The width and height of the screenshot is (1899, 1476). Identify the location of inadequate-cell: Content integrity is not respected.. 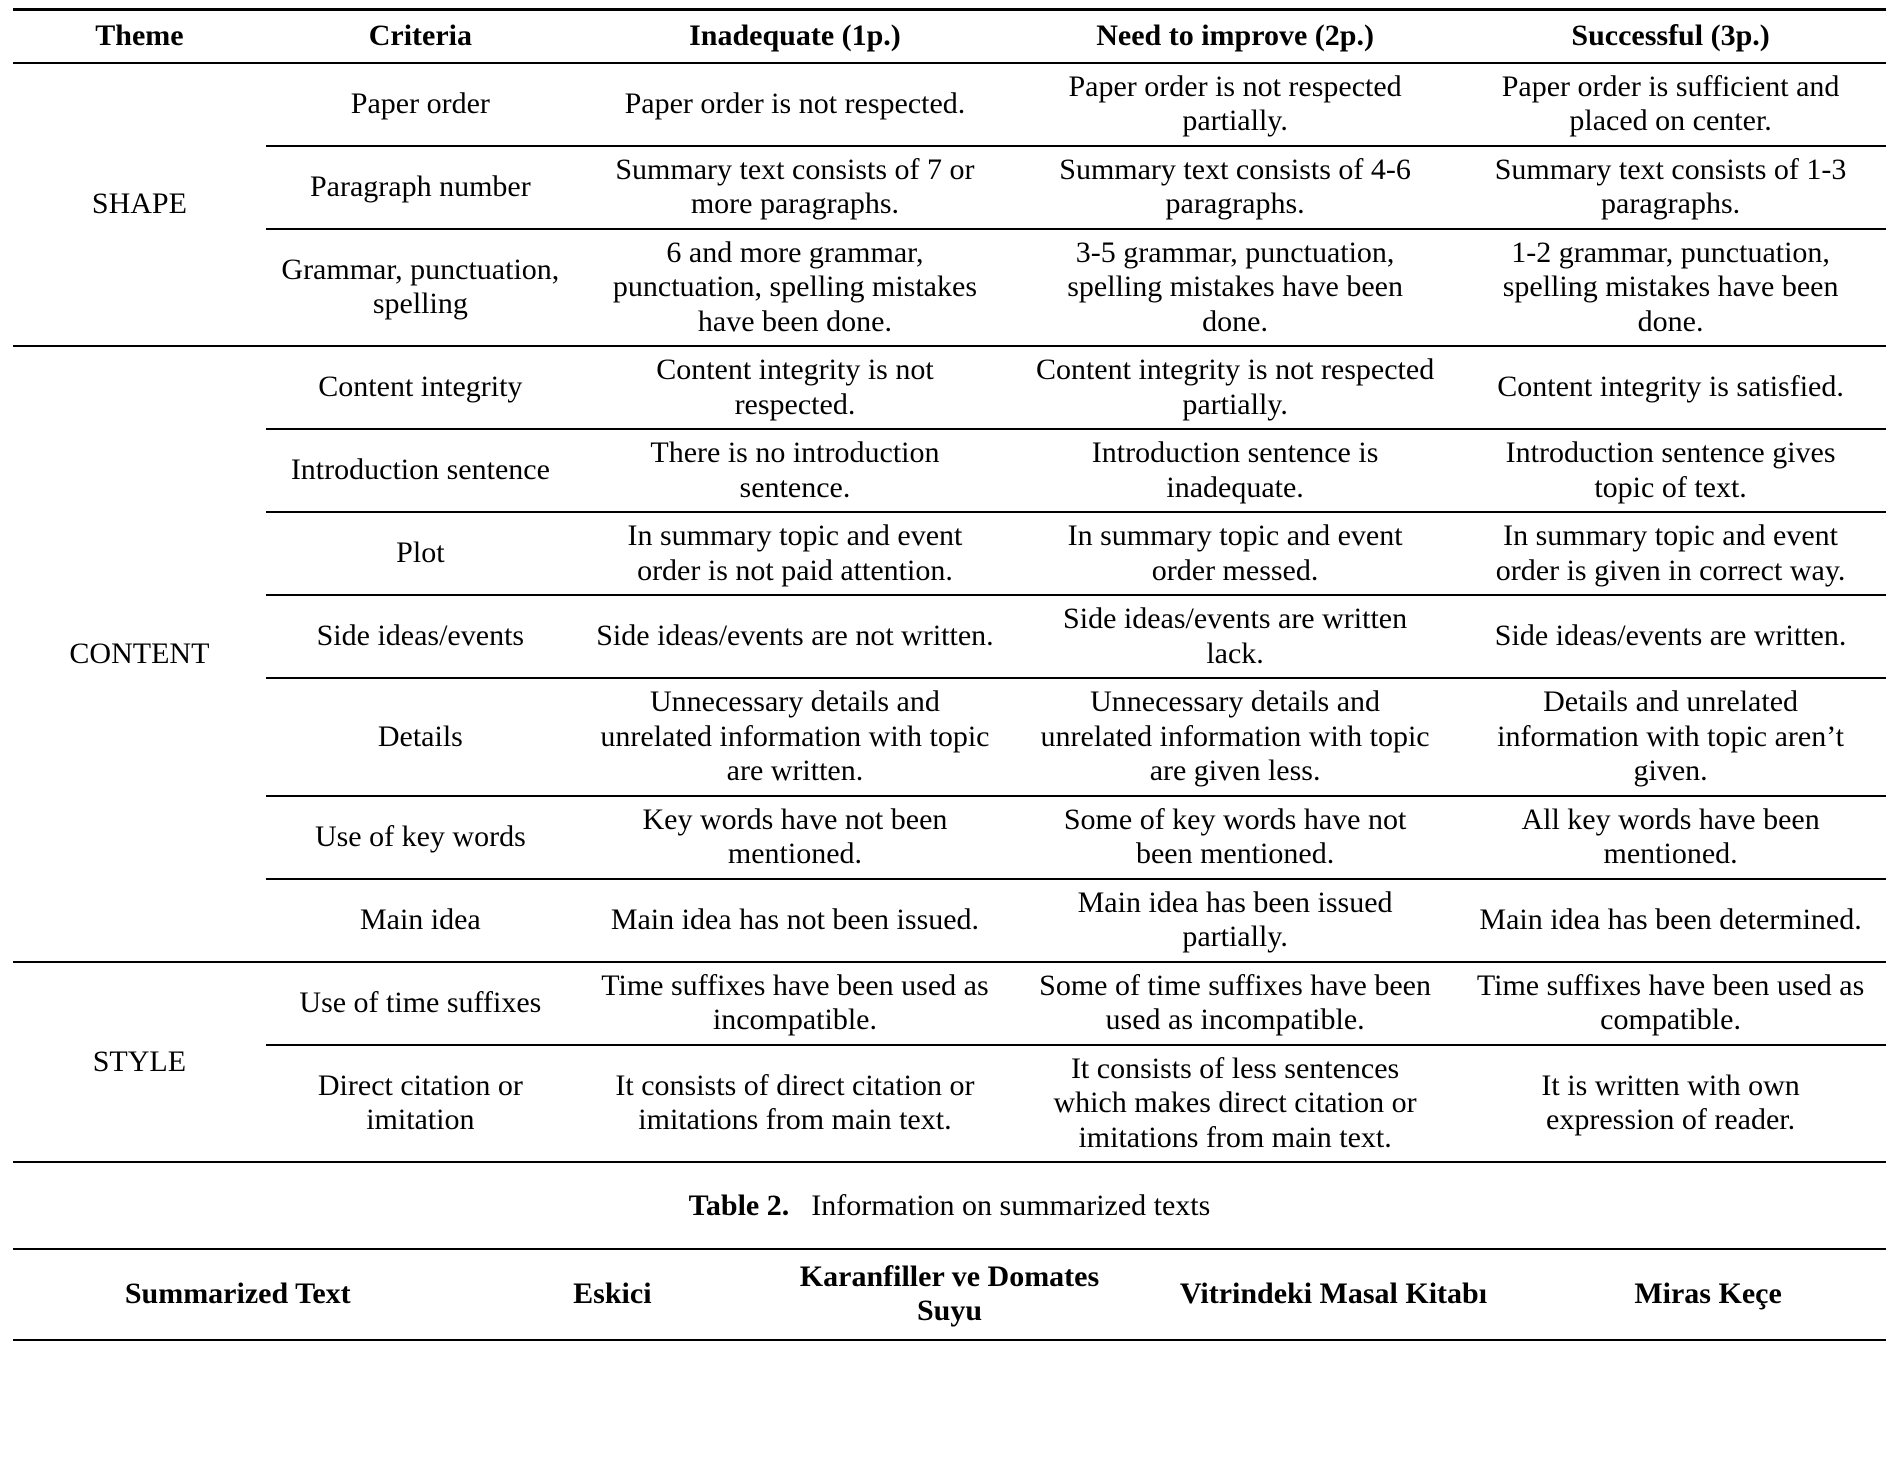
(795, 387).